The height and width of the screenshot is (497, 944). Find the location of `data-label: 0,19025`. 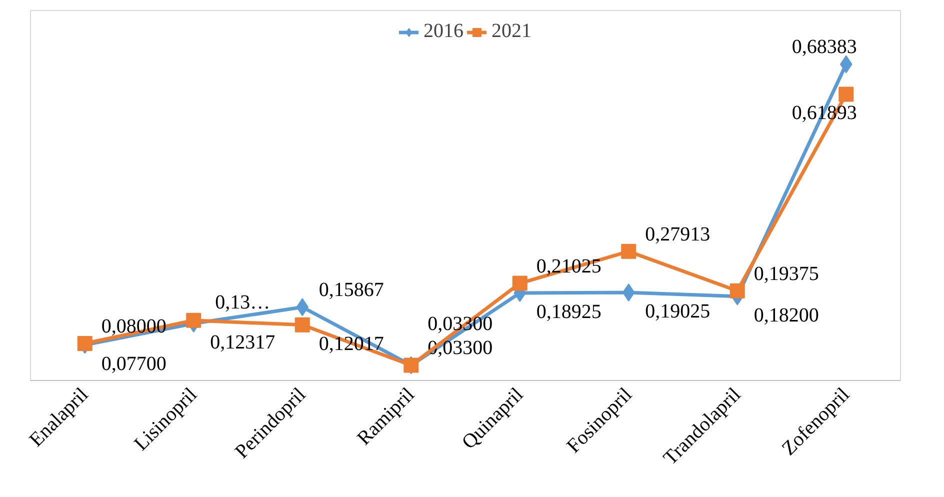

data-label: 0,19025 is located at coordinates (677, 311).